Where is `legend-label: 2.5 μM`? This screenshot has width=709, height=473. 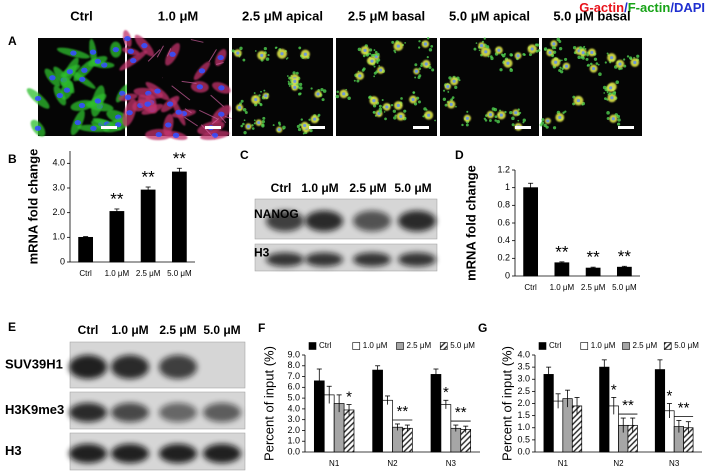 legend-label: 2.5 μM is located at coordinates (419, 345).